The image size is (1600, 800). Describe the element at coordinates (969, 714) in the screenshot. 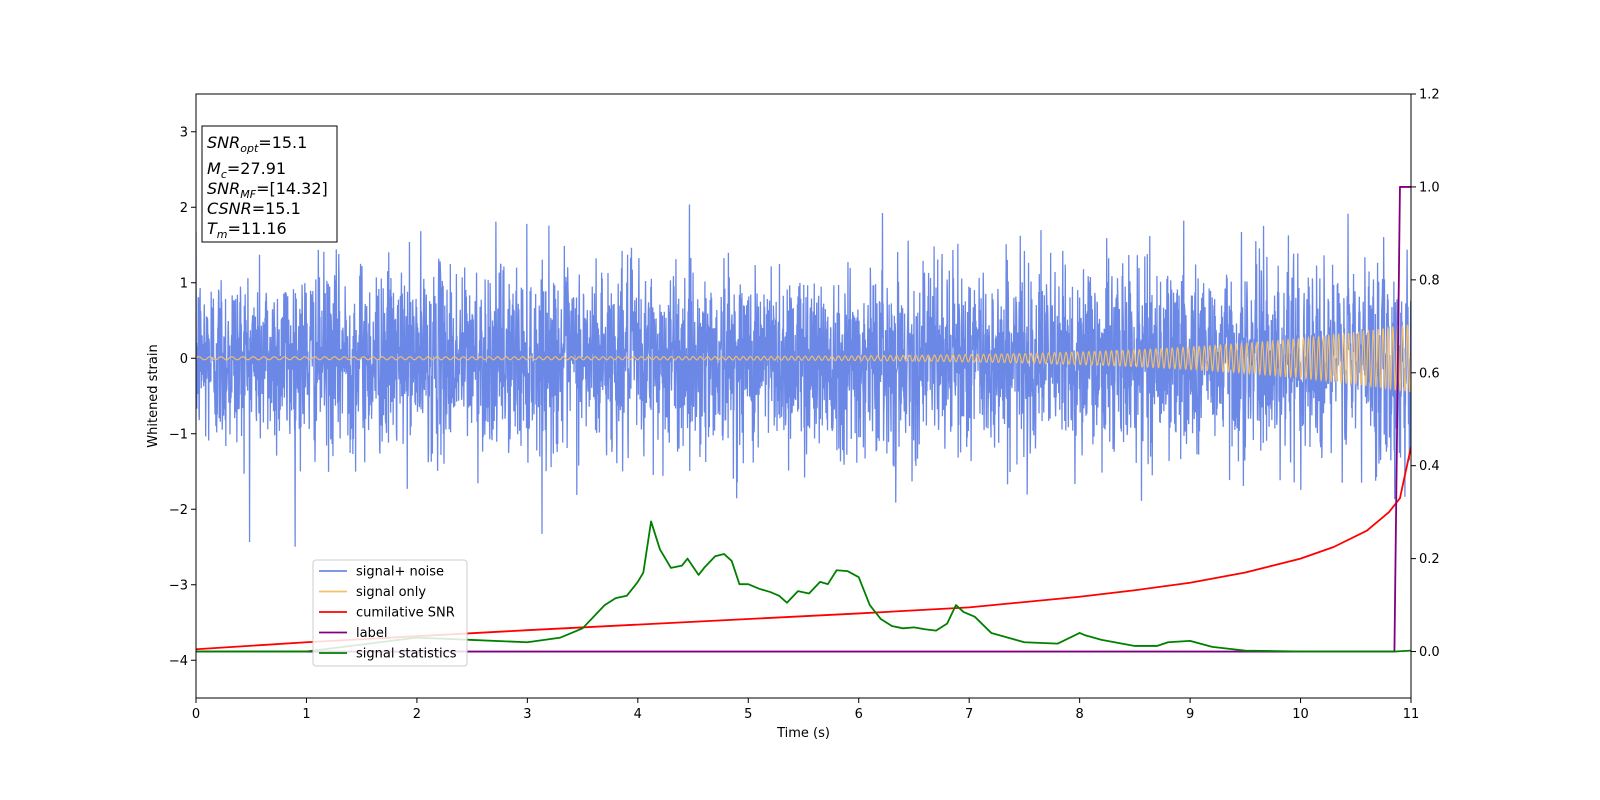

I see `x-tick-label: 7` at that location.